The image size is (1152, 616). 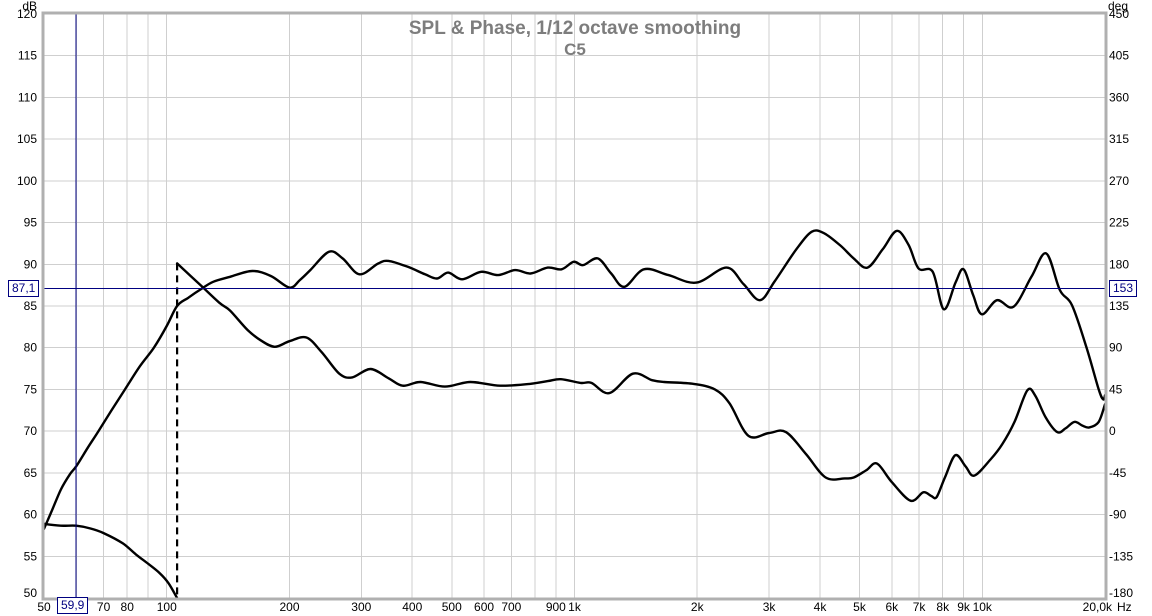 What do you see at coordinates (511, 607) in the screenshot?
I see `x-tick-label: 700` at bounding box center [511, 607].